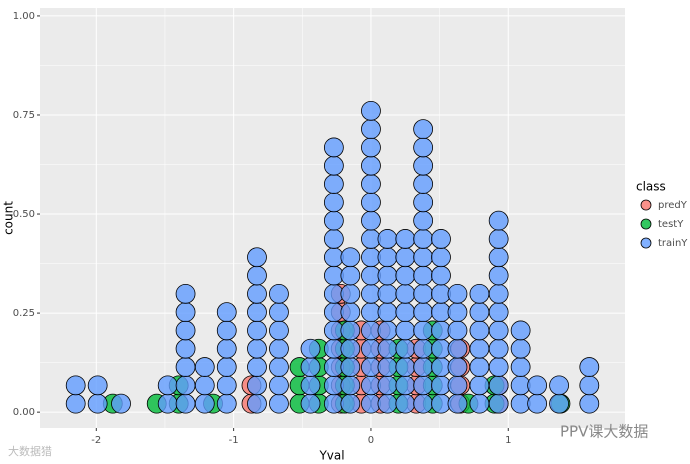  What do you see at coordinates (24, 115) in the screenshot?
I see `y-tick-label: 0.75` at bounding box center [24, 115].